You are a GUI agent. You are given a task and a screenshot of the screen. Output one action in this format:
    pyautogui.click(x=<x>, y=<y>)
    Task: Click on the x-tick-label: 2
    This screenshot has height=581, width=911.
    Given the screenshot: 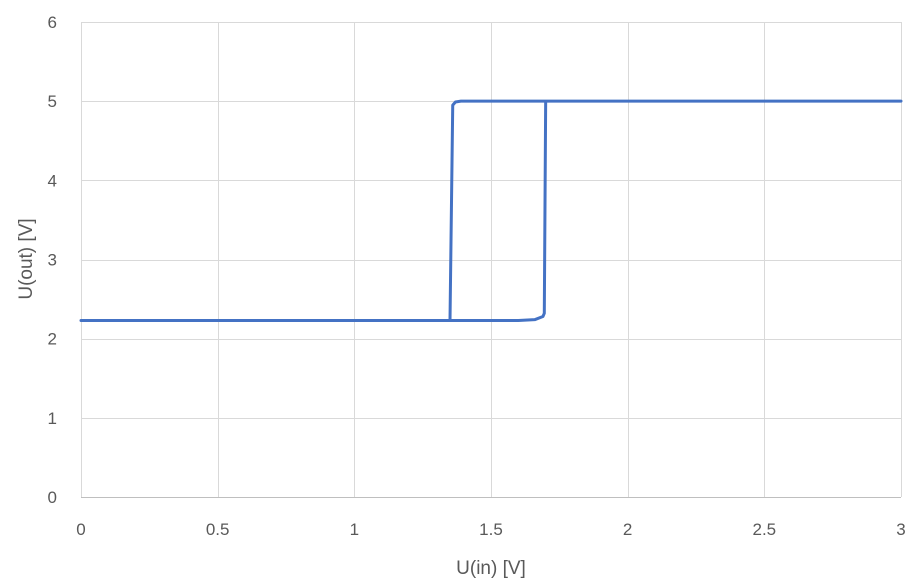 What is the action you would take?
    pyautogui.click(x=627, y=529)
    